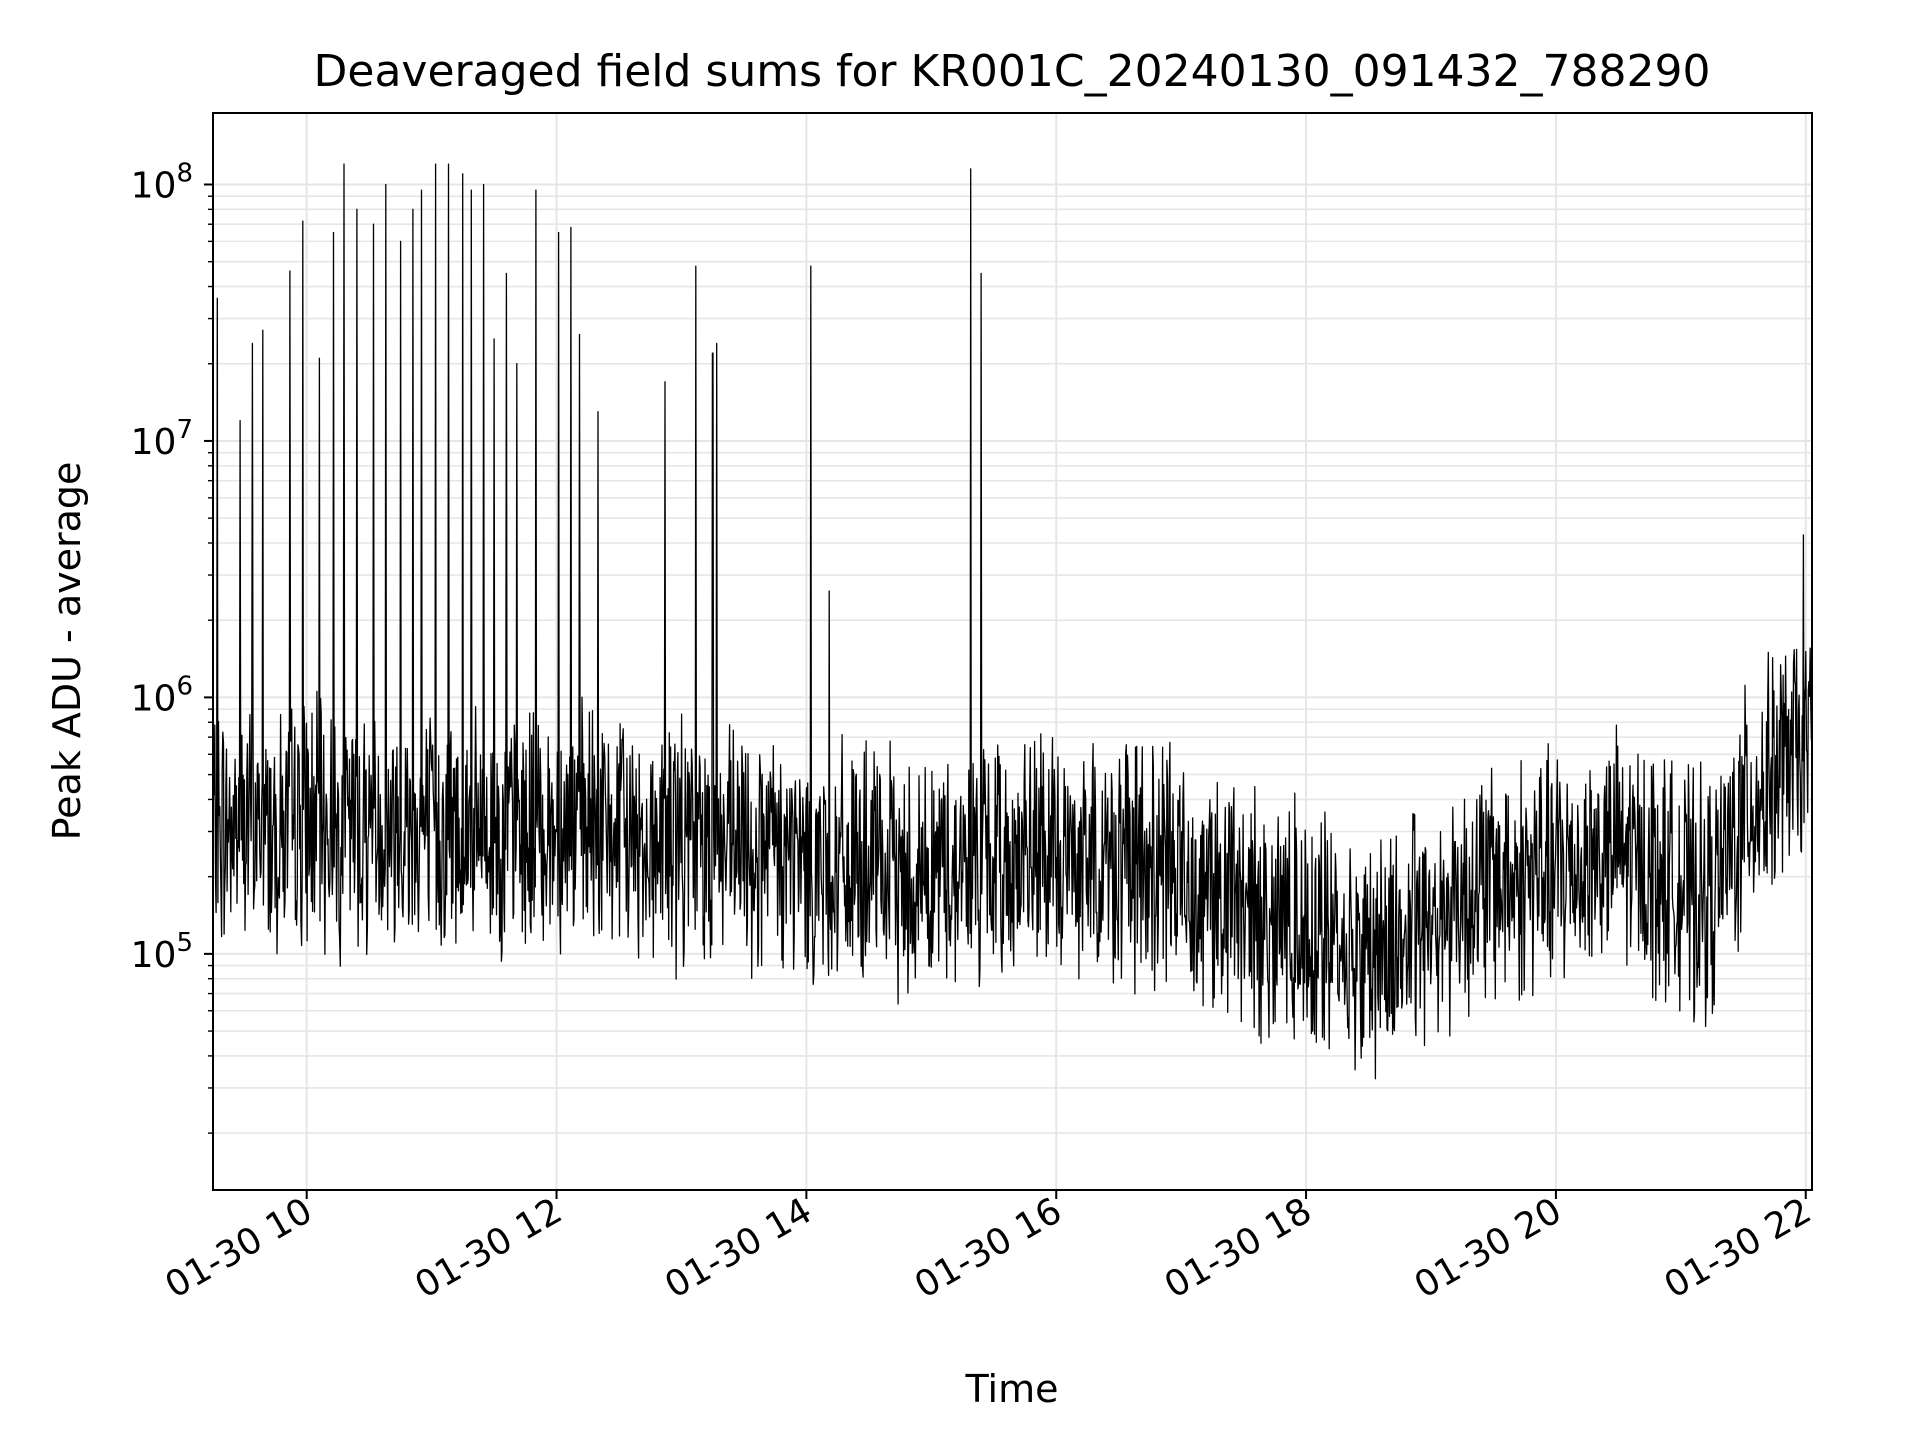 Image resolution: width=1920 pixels, height=1444 pixels. I want to click on x-tick-label: 01-30 20, so click(1488, 1248).